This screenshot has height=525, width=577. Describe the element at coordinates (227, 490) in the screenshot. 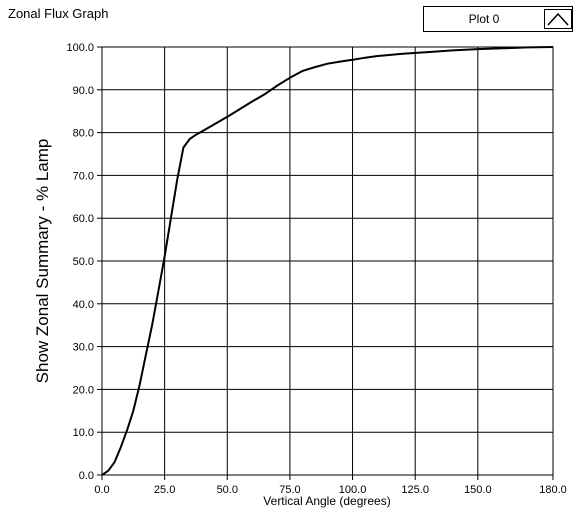

I see `x-tick-label: 50.0` at that location.